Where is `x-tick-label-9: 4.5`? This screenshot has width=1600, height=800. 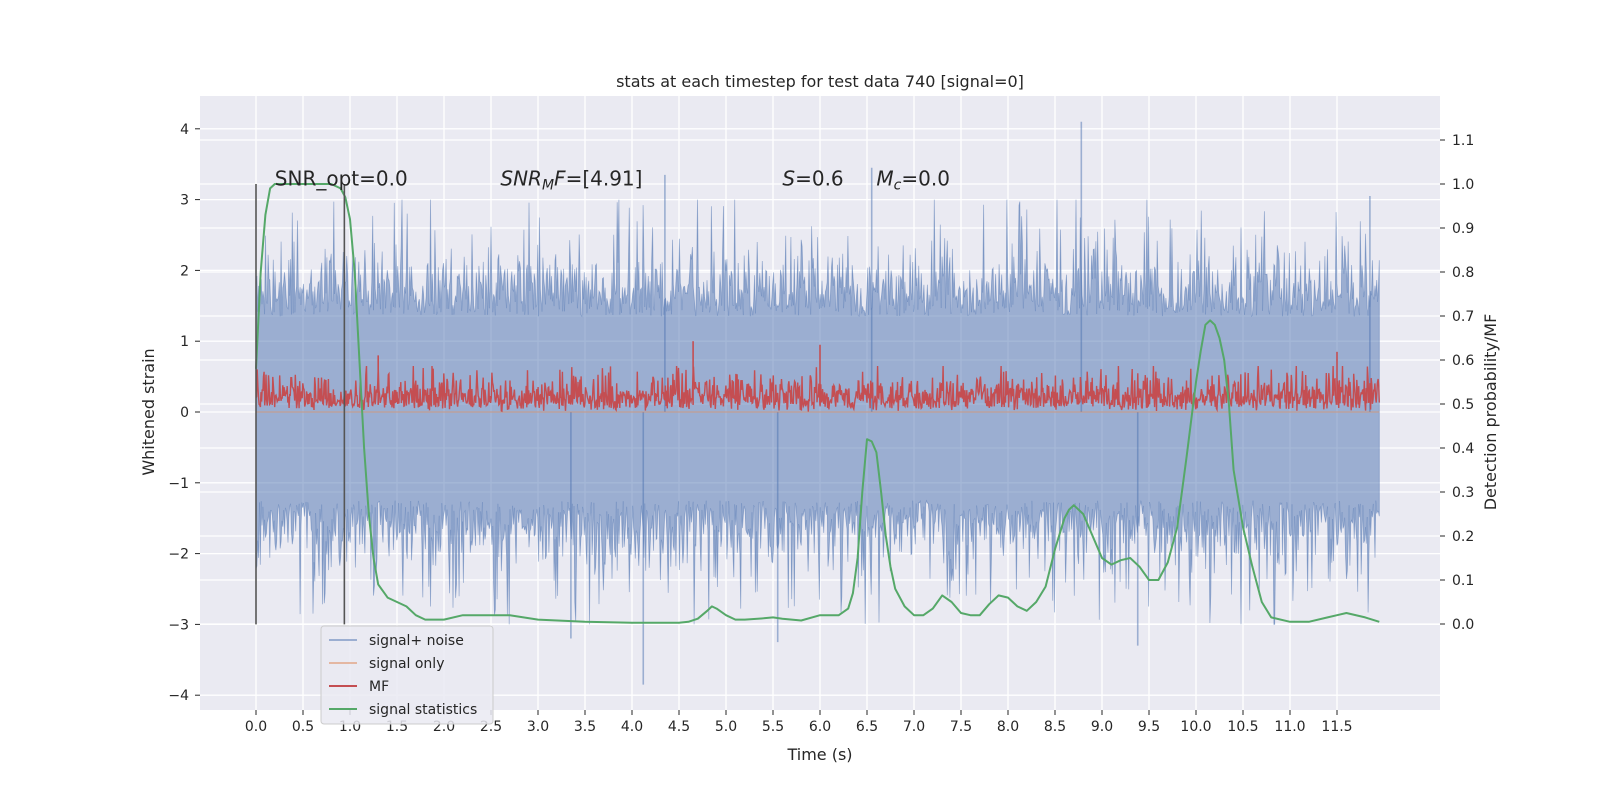 x-tick-label-9: 4.5 is located at coordinates (679, 727).